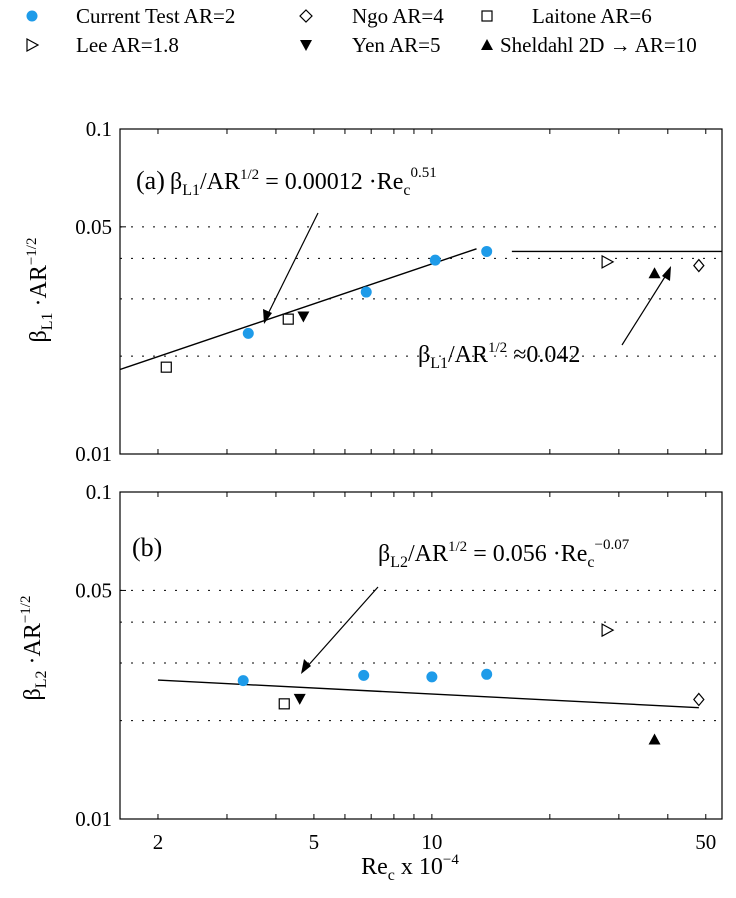 Image resolution: width=736 pixels, height=898 pixels. What do you see at coordinates (155, 16) in the screenshot?
I see `legend-label: Current Test AR=2` at bounding box center [155, 16].